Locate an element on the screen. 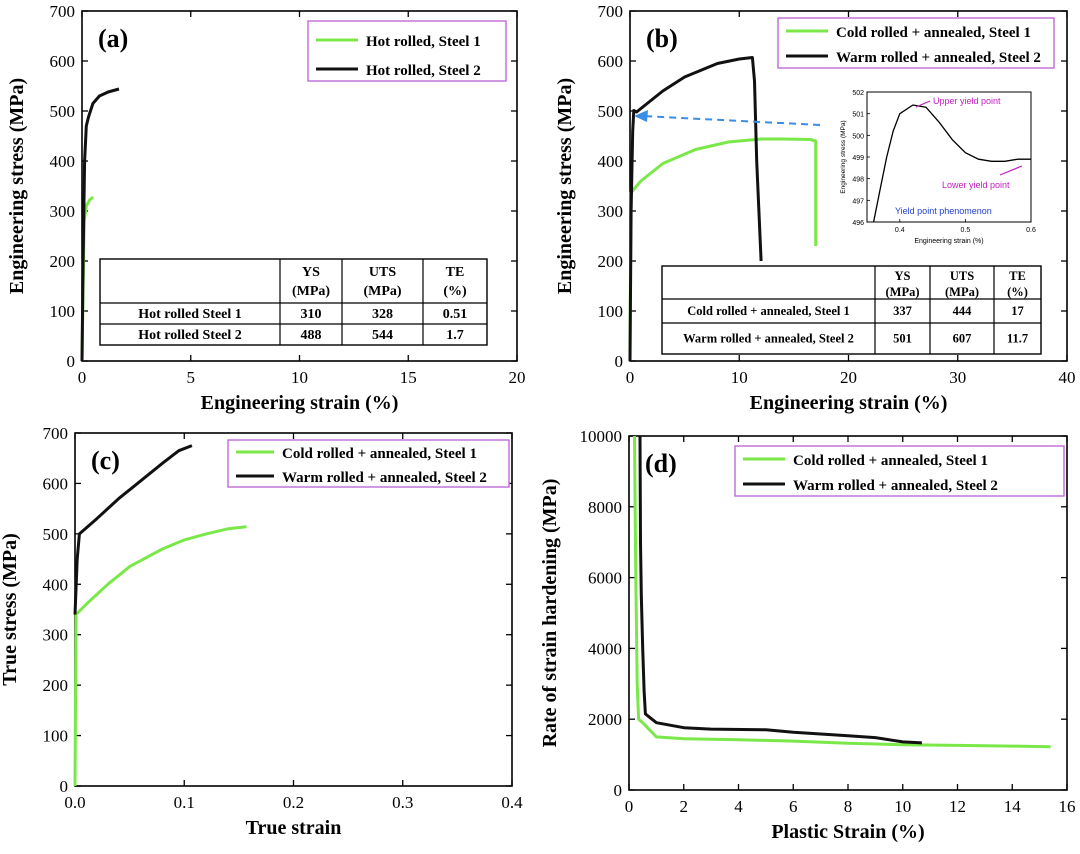  table-cell: 328 is located at coordinates (382, 314).